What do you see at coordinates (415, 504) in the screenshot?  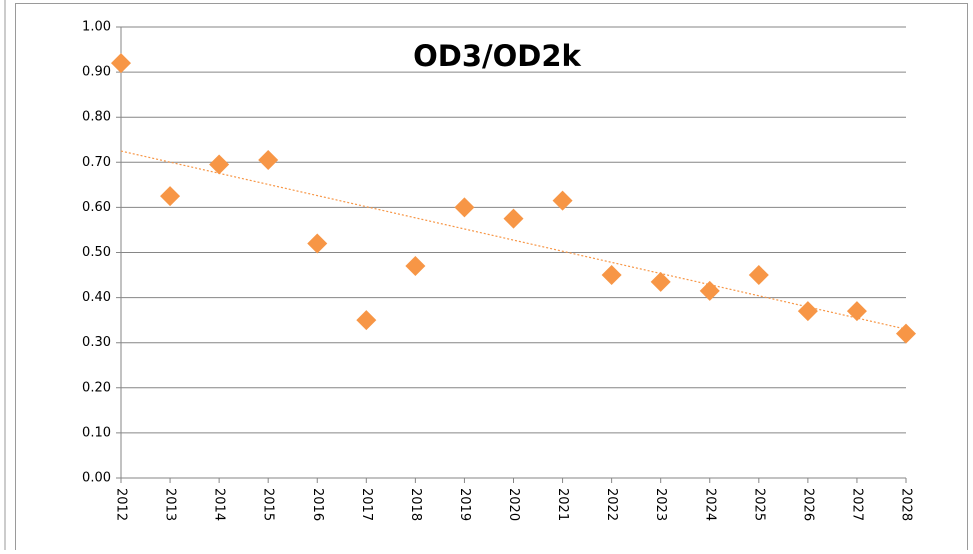 I see `x-tick-label: 2018` at bounding box center [415, 504].